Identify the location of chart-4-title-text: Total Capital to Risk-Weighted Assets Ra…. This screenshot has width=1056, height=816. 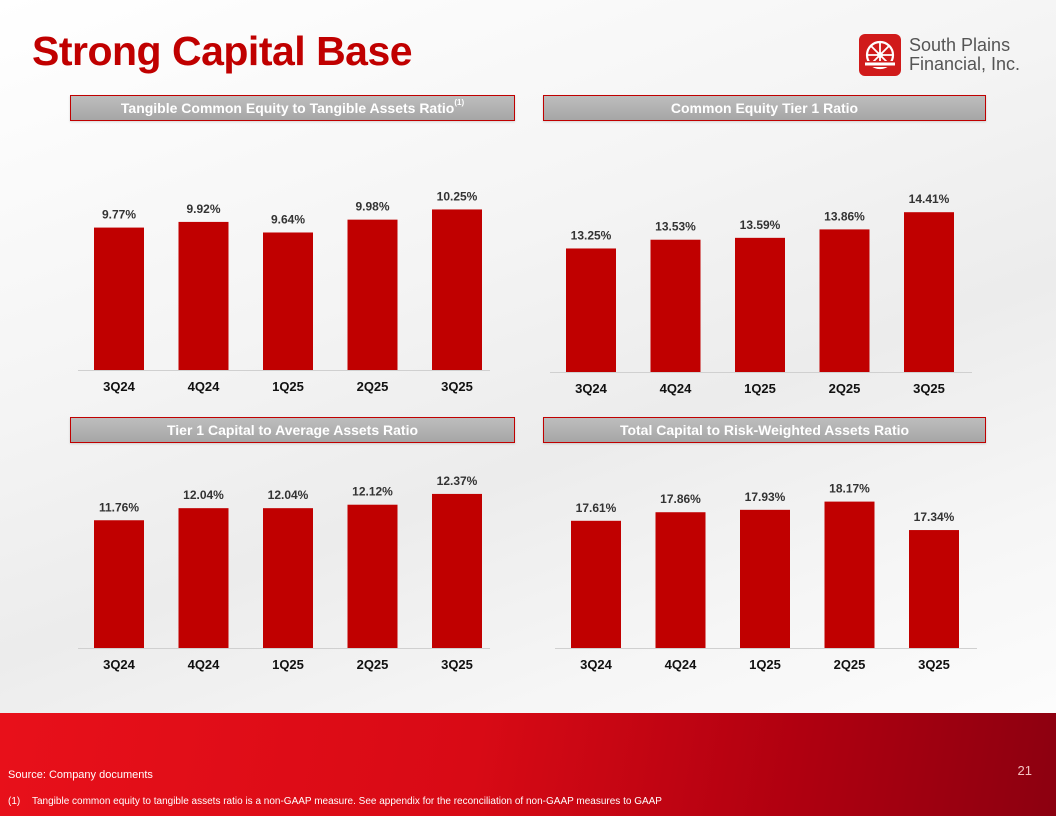
(764, 430).